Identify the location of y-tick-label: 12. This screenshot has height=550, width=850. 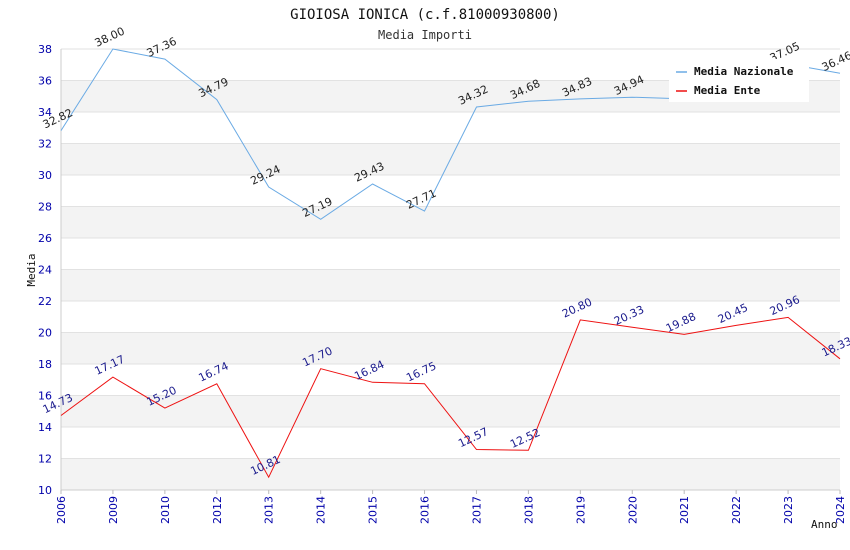
(45, 459).